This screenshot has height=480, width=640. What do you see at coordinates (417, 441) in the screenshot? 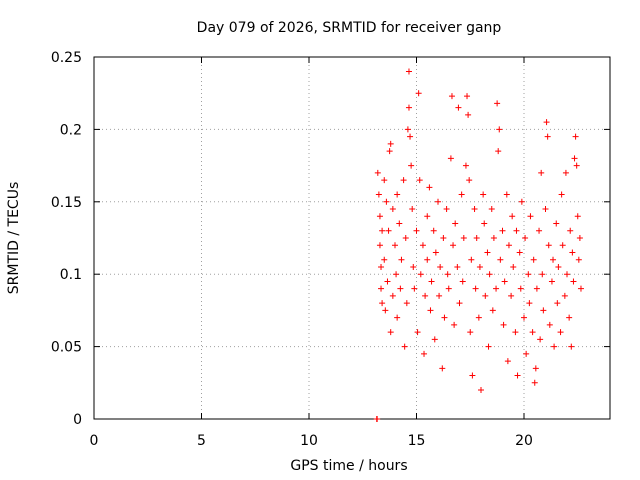
I see `x-tick-label: 15` at bounding box center [417, 441].